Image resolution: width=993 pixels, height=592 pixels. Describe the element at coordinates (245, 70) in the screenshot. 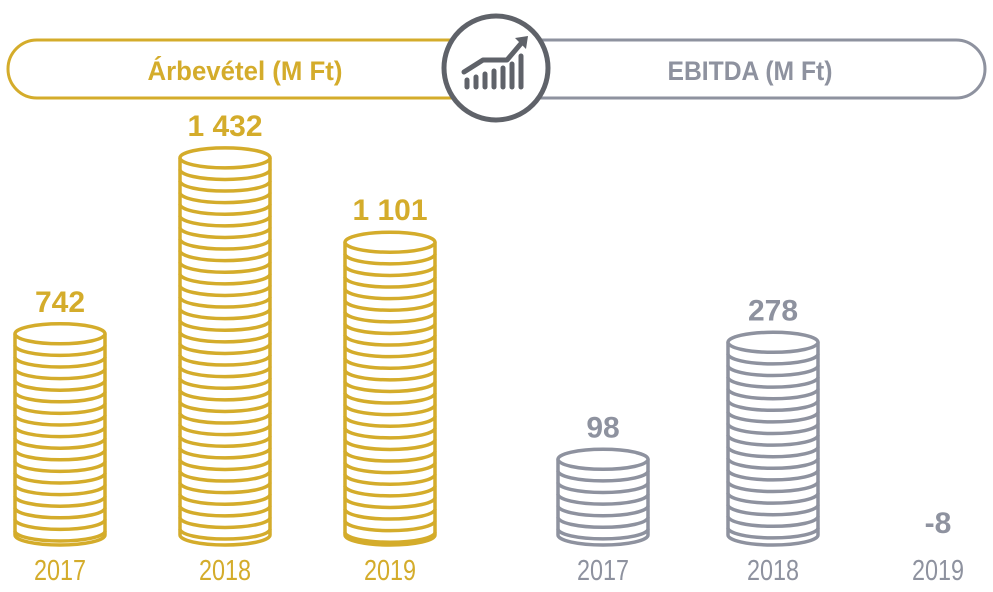

I see `revenue-title: Árbevétel (M Ft)` at that location.